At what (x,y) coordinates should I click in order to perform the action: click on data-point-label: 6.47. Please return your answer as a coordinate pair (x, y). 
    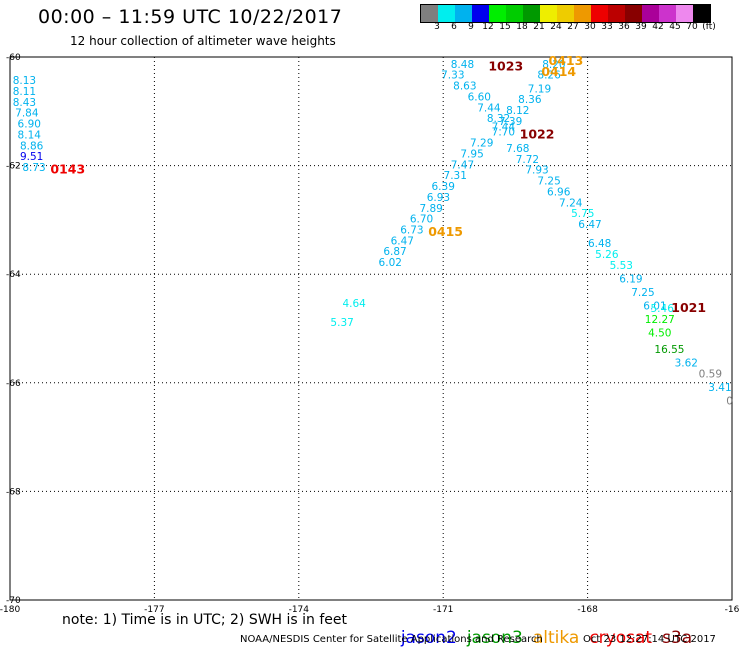
    Looking at the image, I should click on (402, 241).